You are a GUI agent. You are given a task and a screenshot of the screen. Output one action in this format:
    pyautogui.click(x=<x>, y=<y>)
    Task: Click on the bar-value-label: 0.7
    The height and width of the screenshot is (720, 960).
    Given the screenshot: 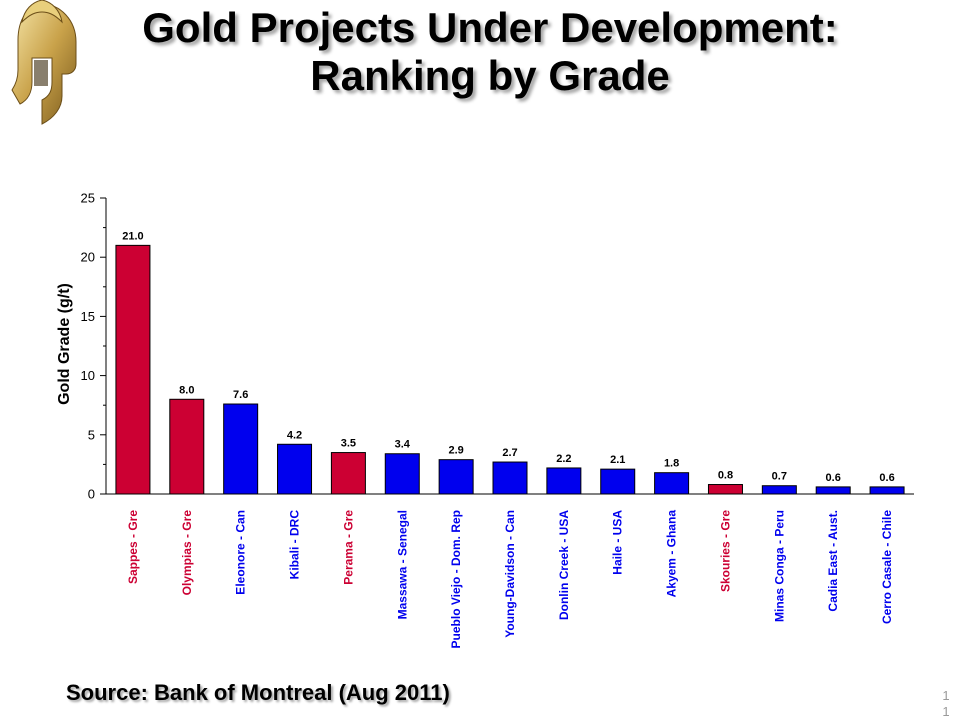 What is the action you would take?
    pyautogui.click(x=779, y=477)
    